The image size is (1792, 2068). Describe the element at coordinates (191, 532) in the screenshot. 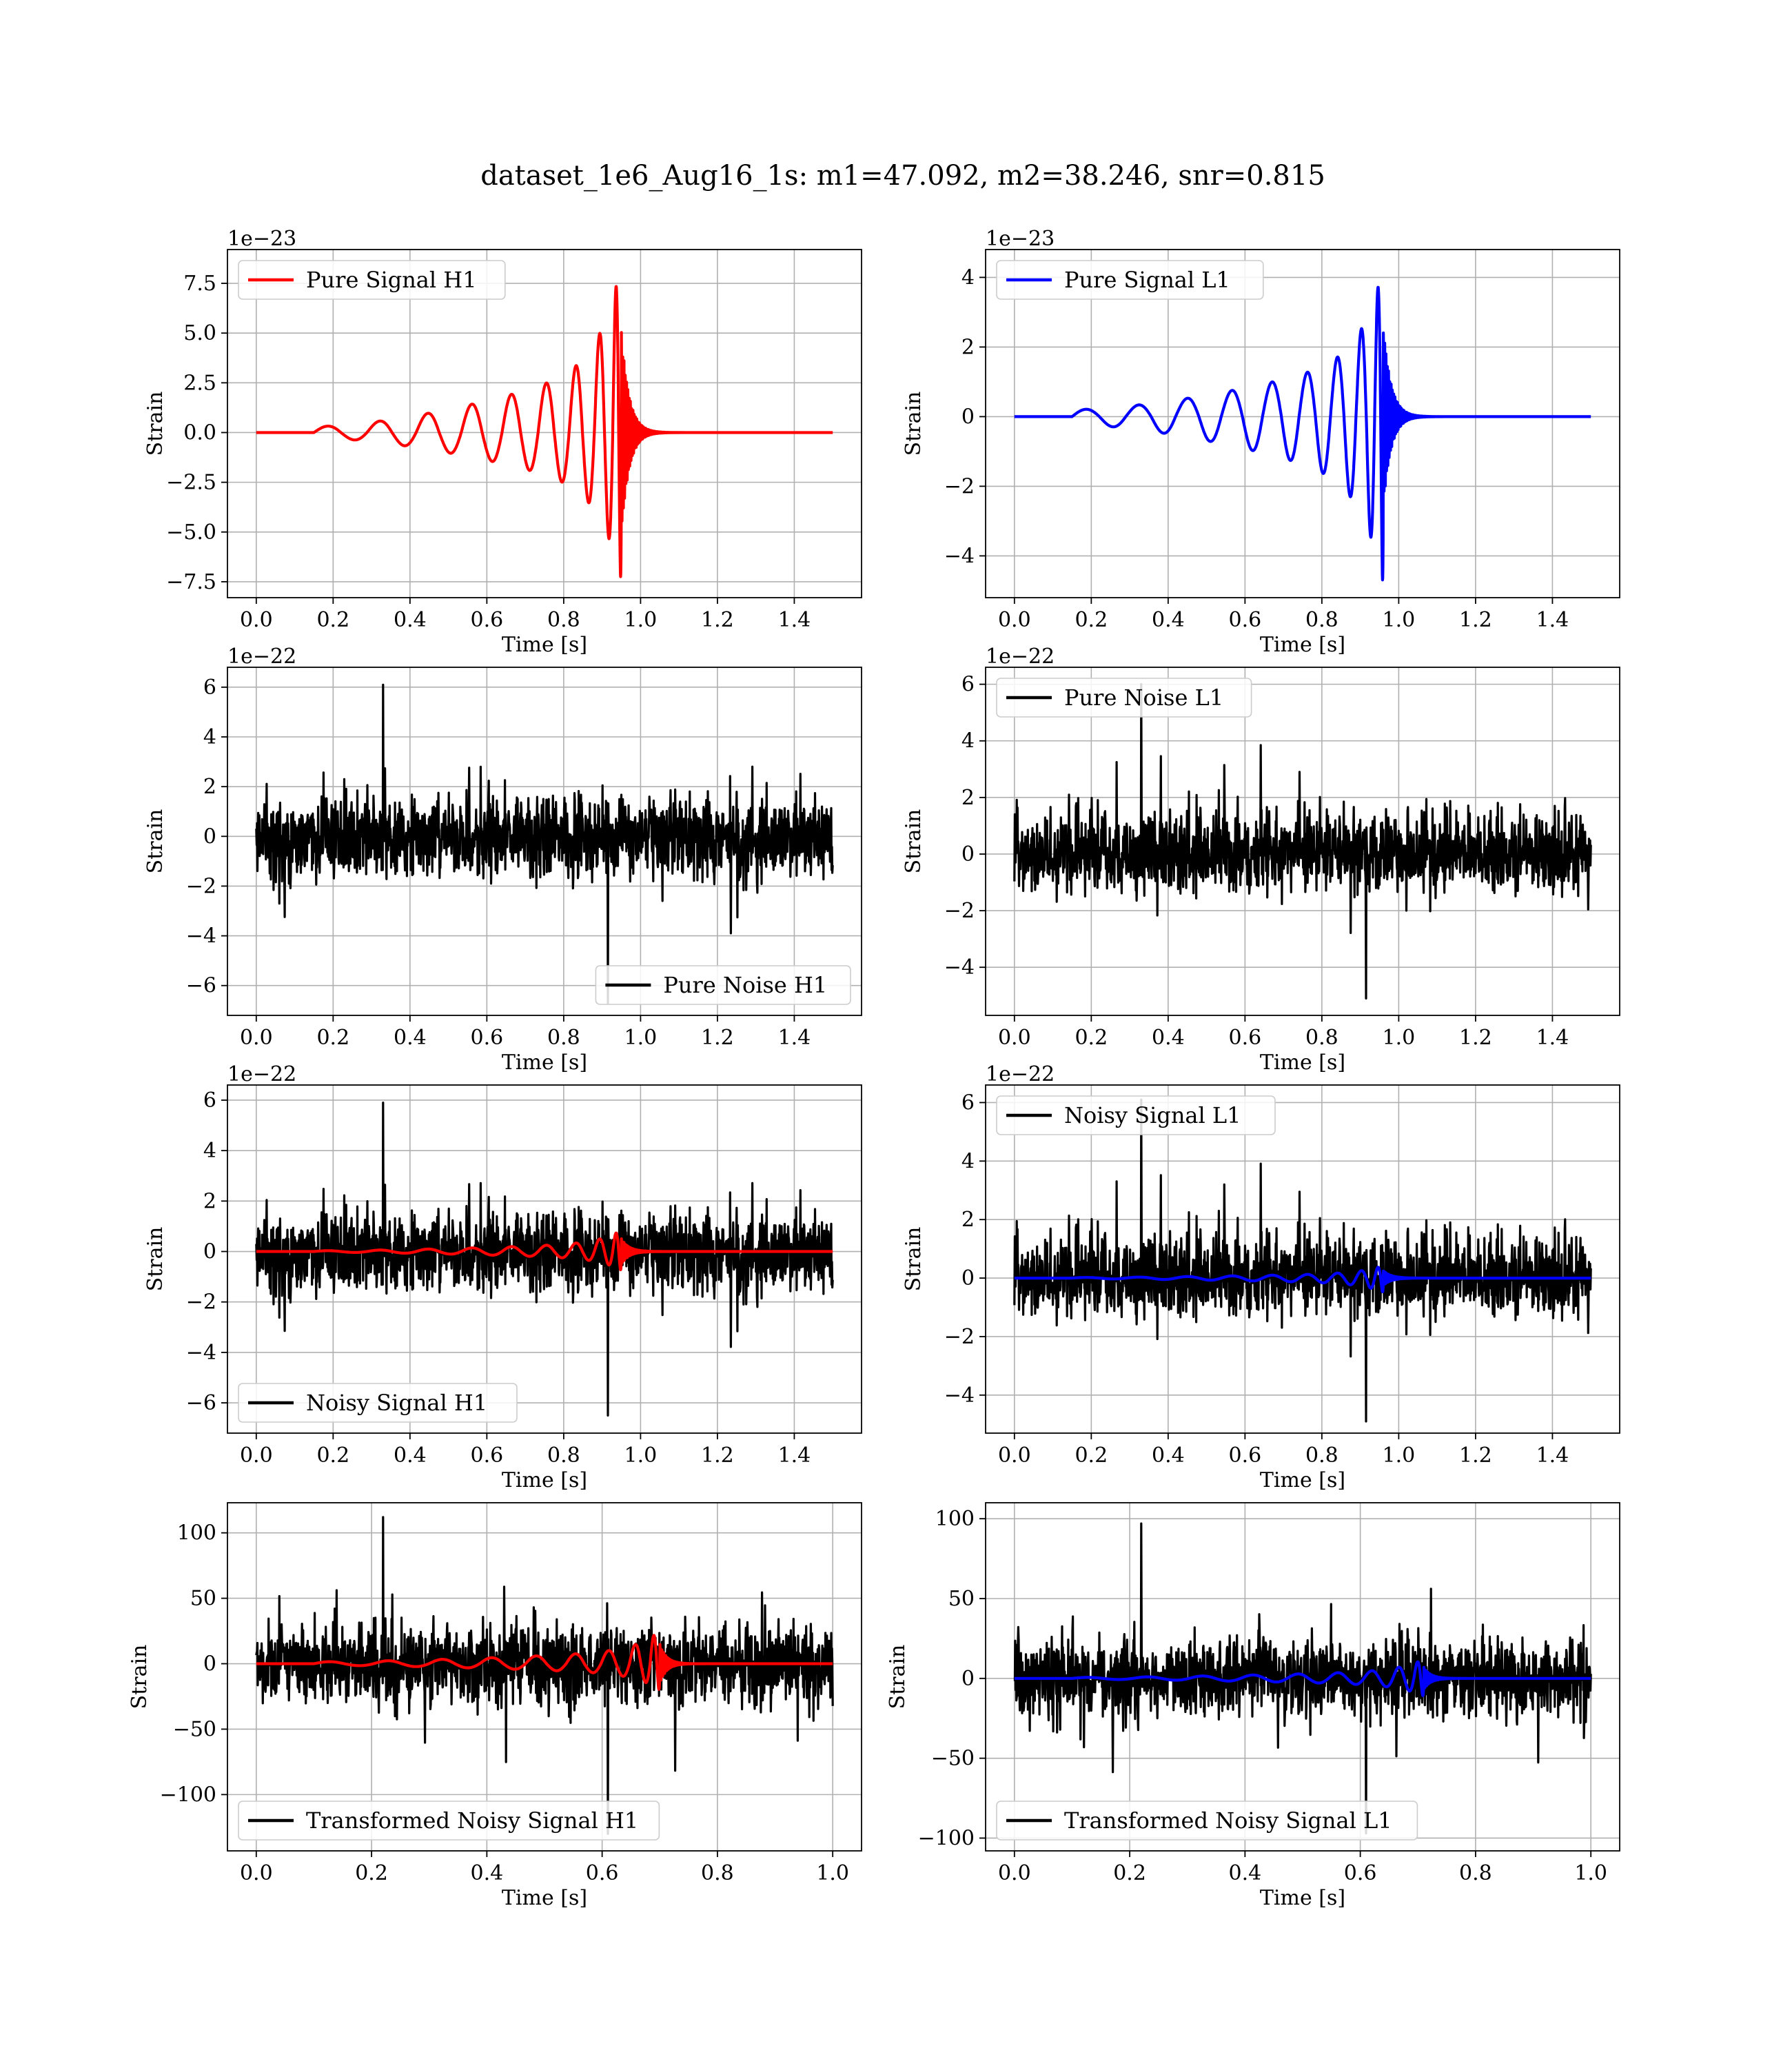

I see `y-tick-label: −5.0` at that location.